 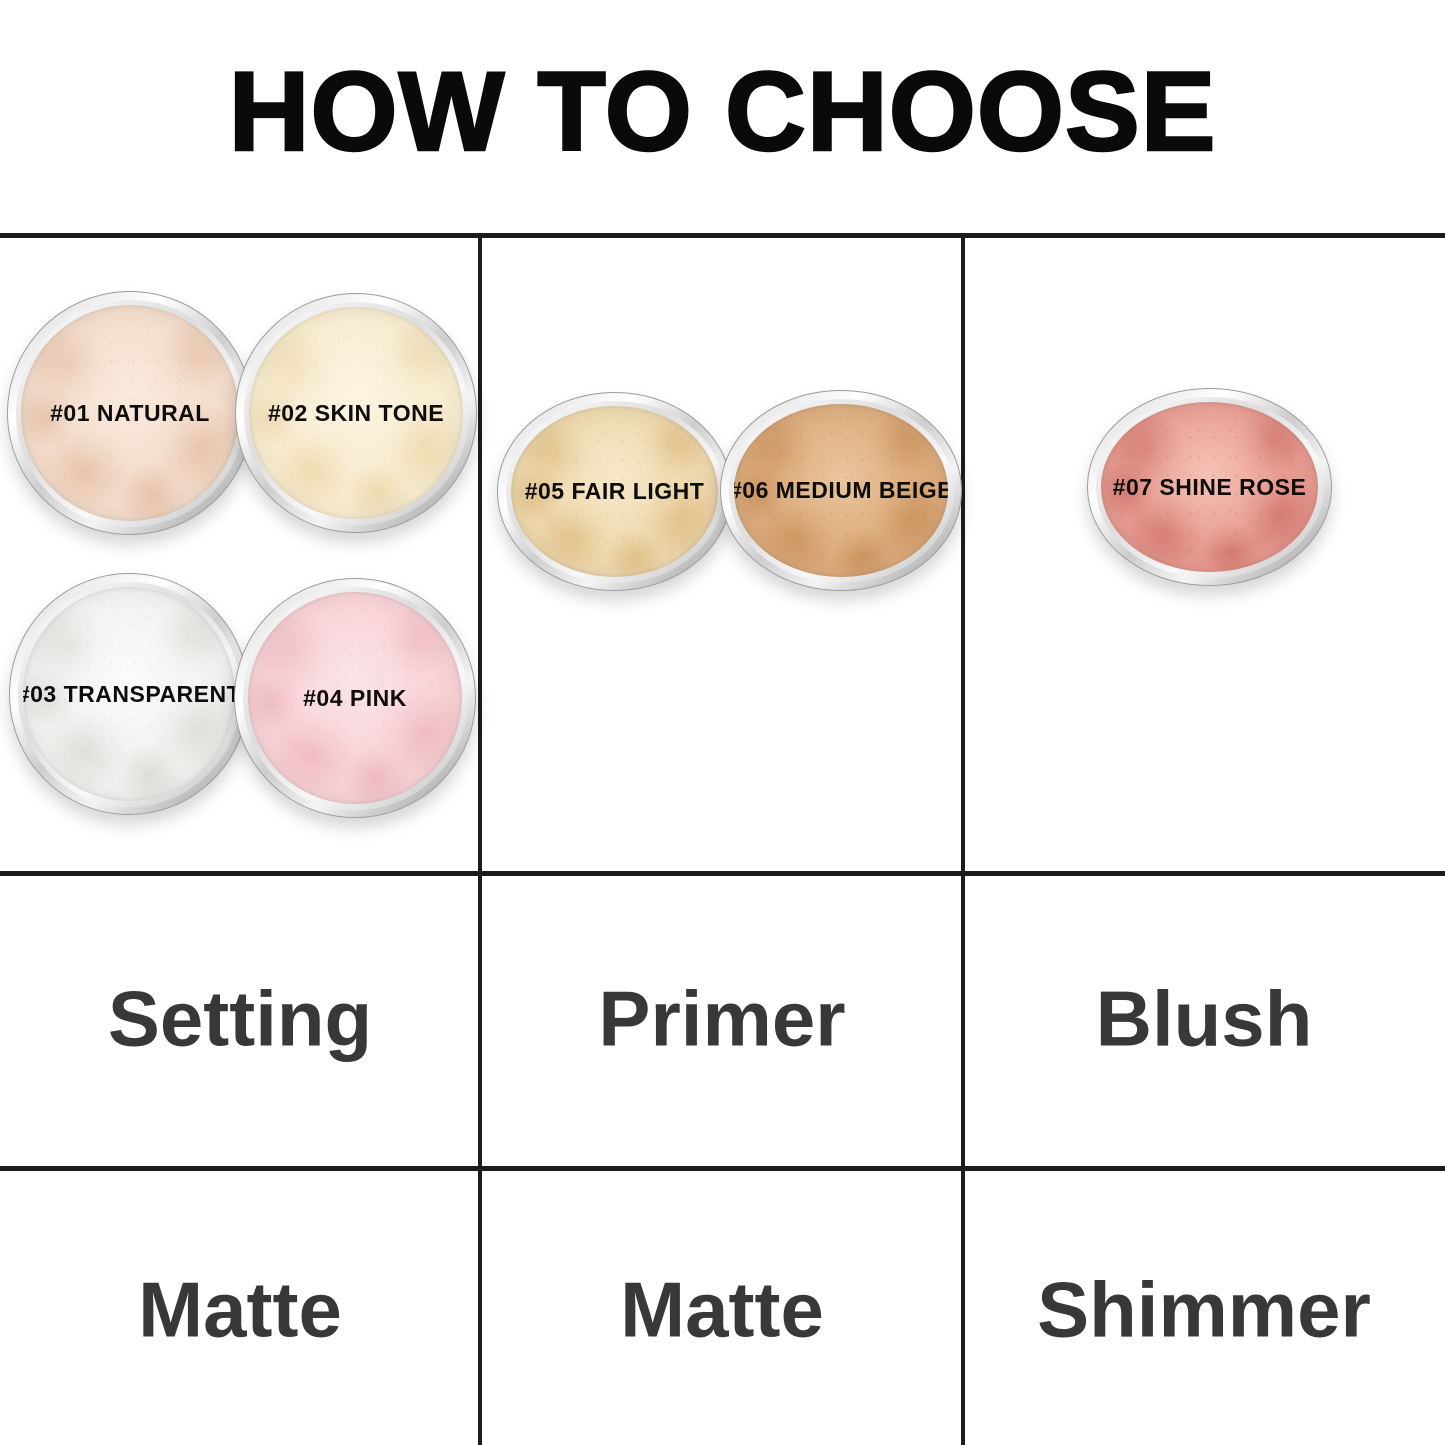 I want to click on jar-rim: #05 FAIR LIGHT, so click(x=614, y=491).